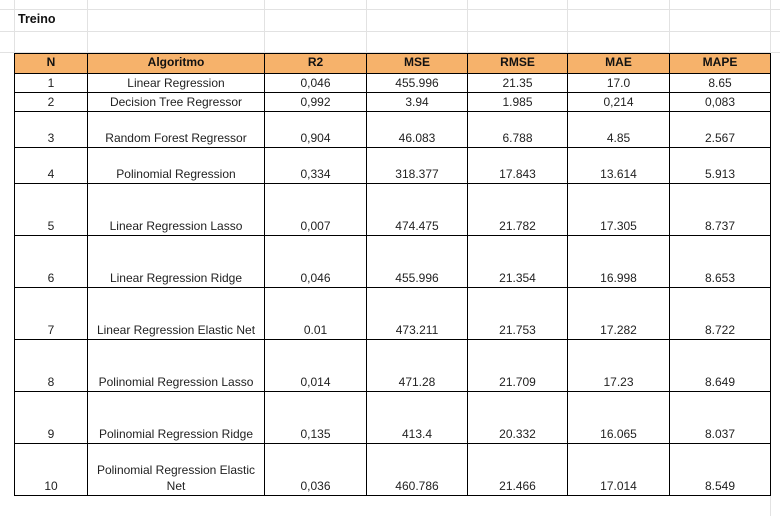 This screenshot has width=780, height=516. What do you see at coordinates (51, 209) in the screenshot?
I see `cell-n: 5` at bounding box center [51, 209].